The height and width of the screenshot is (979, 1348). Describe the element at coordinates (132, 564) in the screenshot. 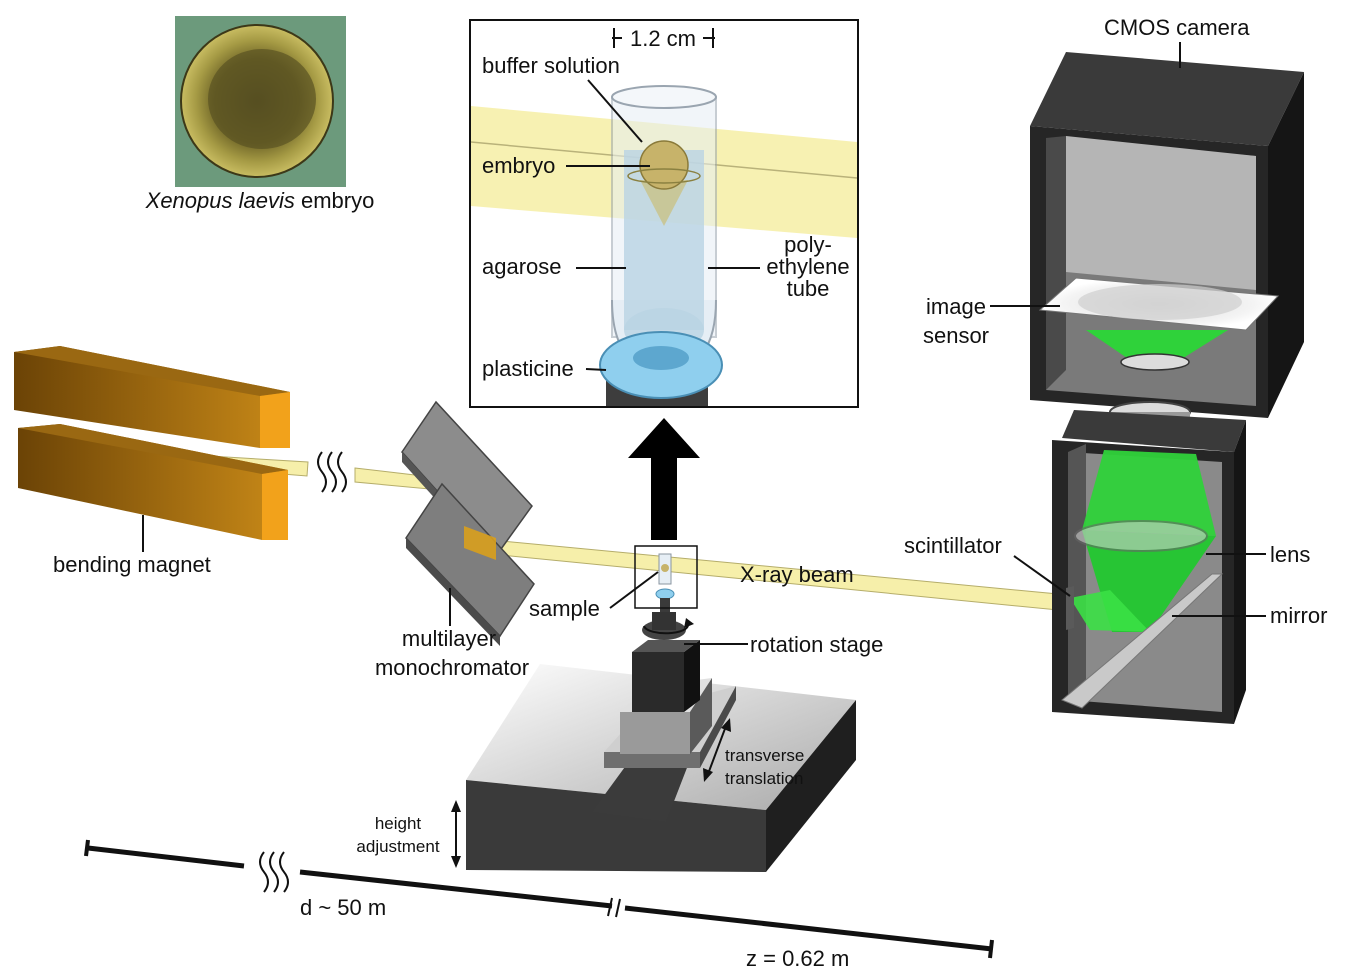

I see `bending-magnet-label: bending magnet` at that location.